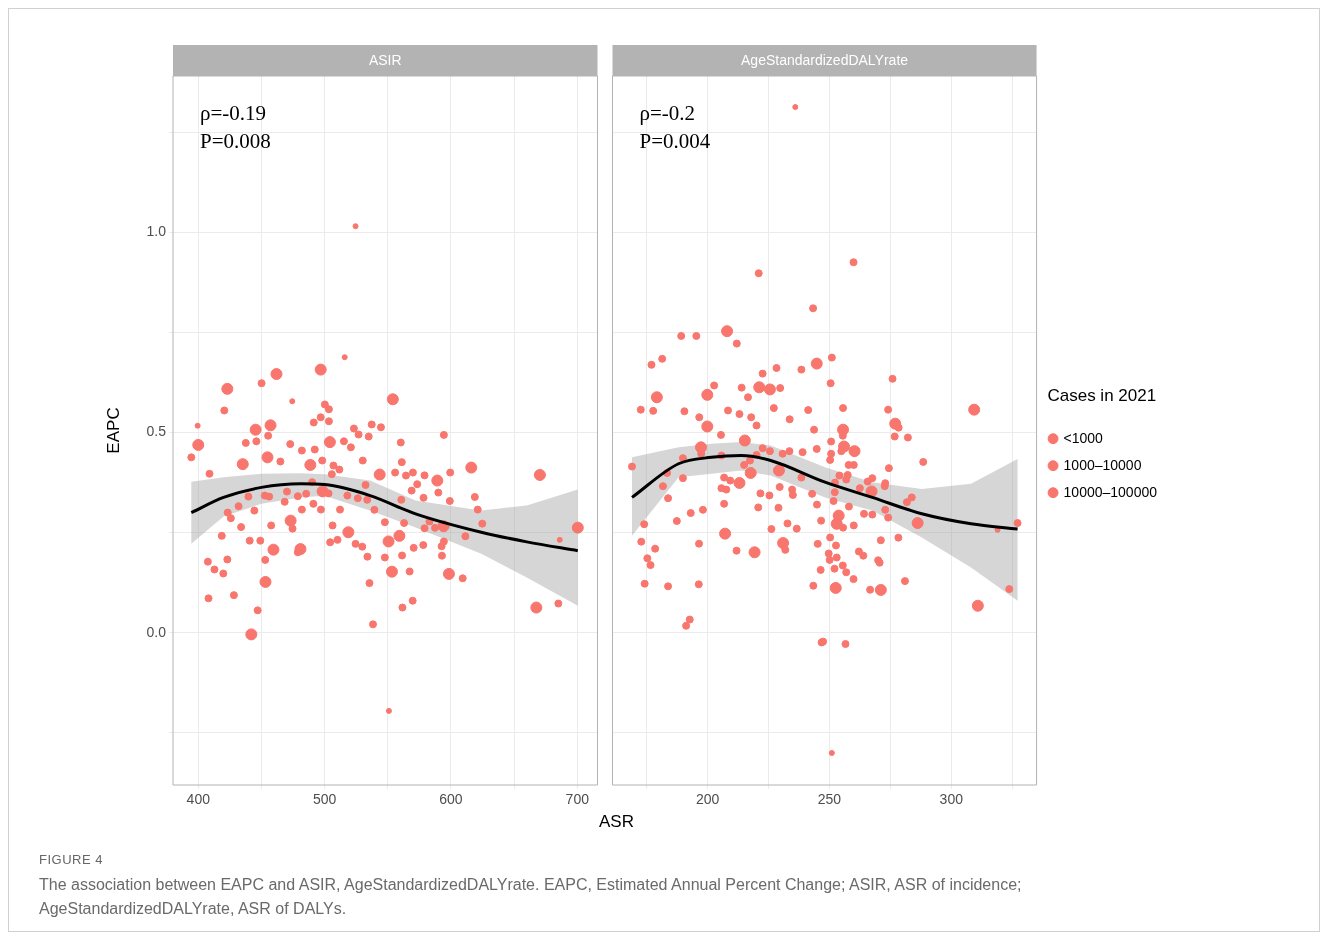 This screenshot has width=1328, height=940. Describe the element at coordinates (198, 799) in the screenshot. I see `x-tick-label: 400` at that location.